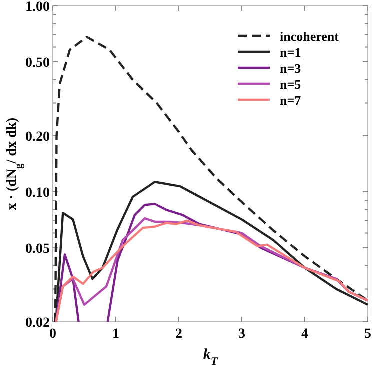 Image resolution: width=374 pixels, height=365 pixels. I want to click on x-tick-label: 4, so click(305, 334).